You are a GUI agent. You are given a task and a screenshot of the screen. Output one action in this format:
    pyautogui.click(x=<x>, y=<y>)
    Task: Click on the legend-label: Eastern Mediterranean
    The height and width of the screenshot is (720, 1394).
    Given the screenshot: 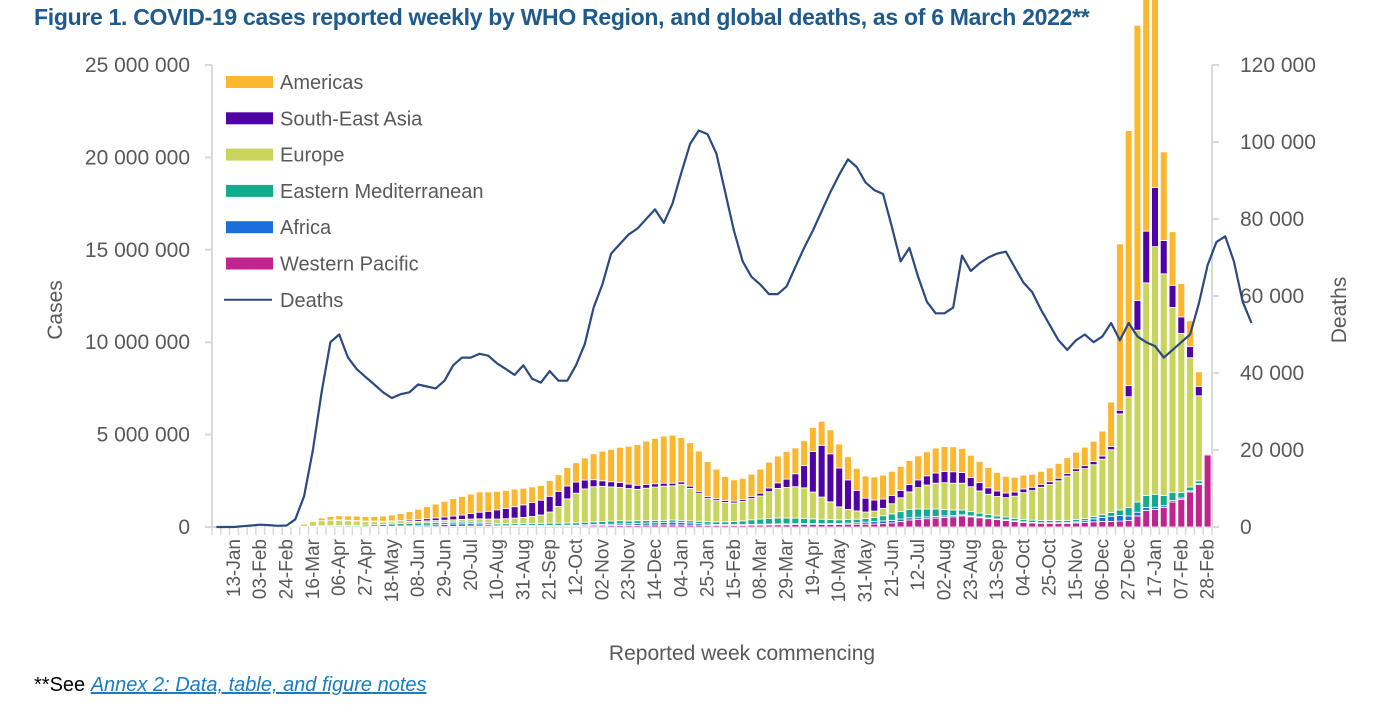 What is the action you would take?
    pyautogui.click(x=381, y=192)
    